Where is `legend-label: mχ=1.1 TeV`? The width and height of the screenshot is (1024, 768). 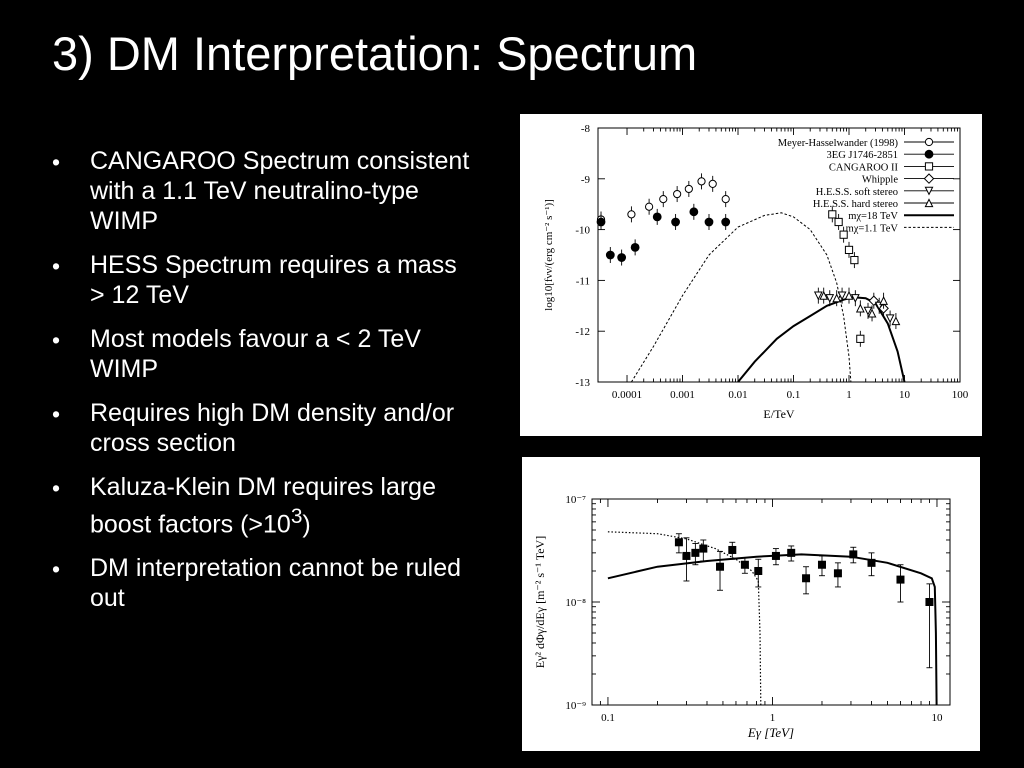 legend-label: mχ=1.1 TeV is located at coordinates (872, 228).